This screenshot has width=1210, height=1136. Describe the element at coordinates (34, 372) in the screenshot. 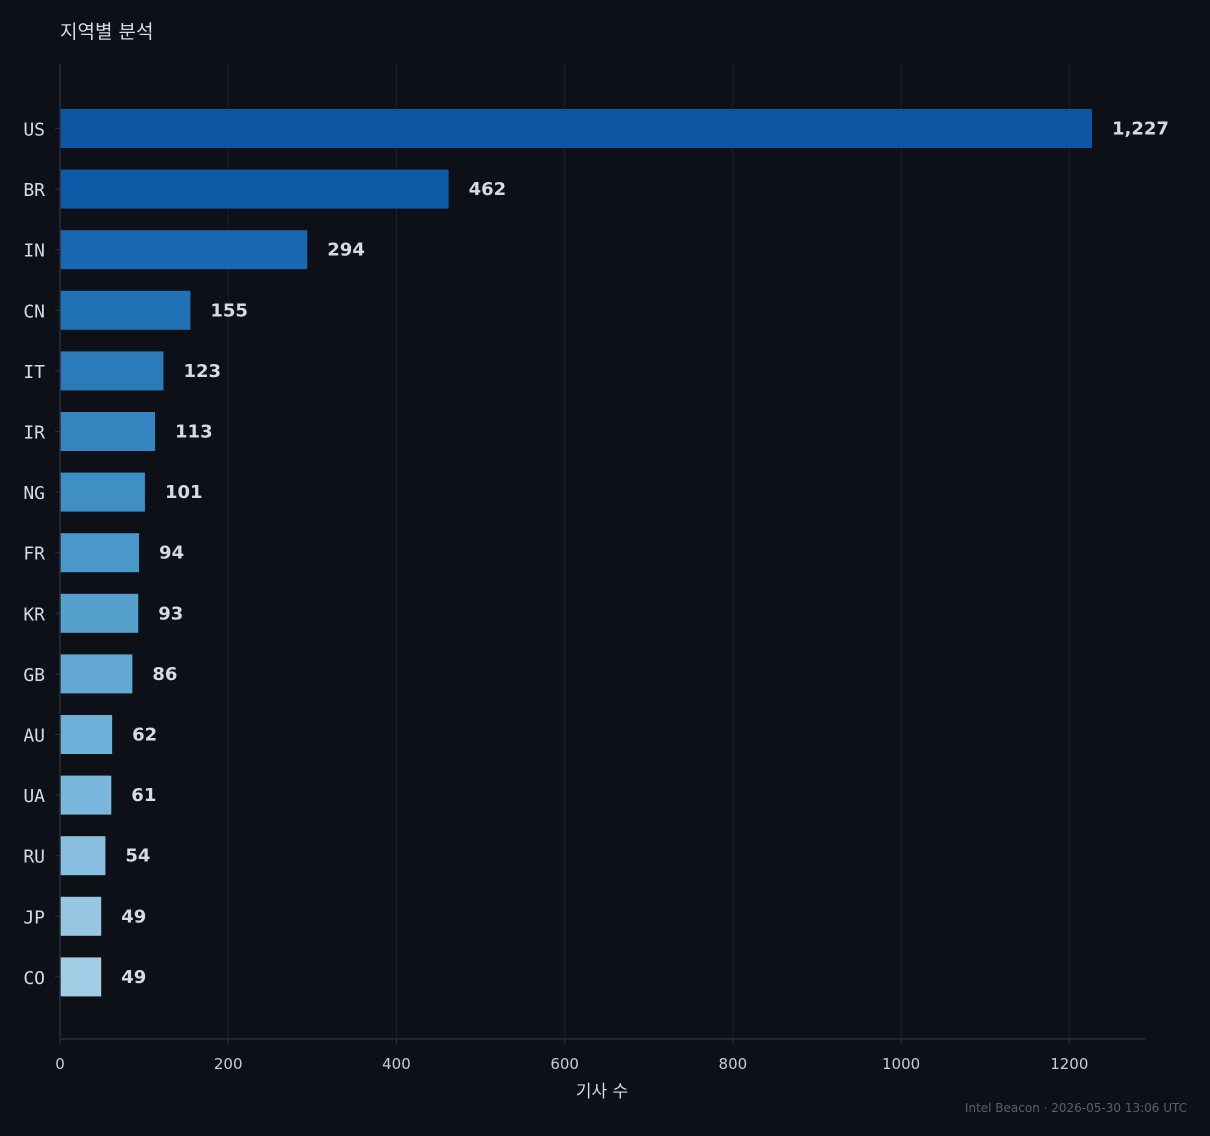

I see `y-category-label: IT` at that location.